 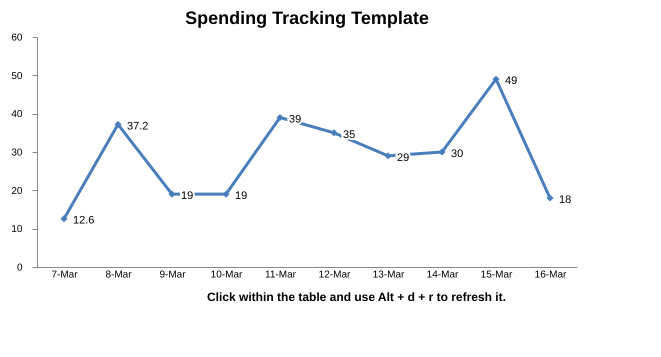 I want to click on x-tick-label: 11-Mar, so click(x=281, y=275).